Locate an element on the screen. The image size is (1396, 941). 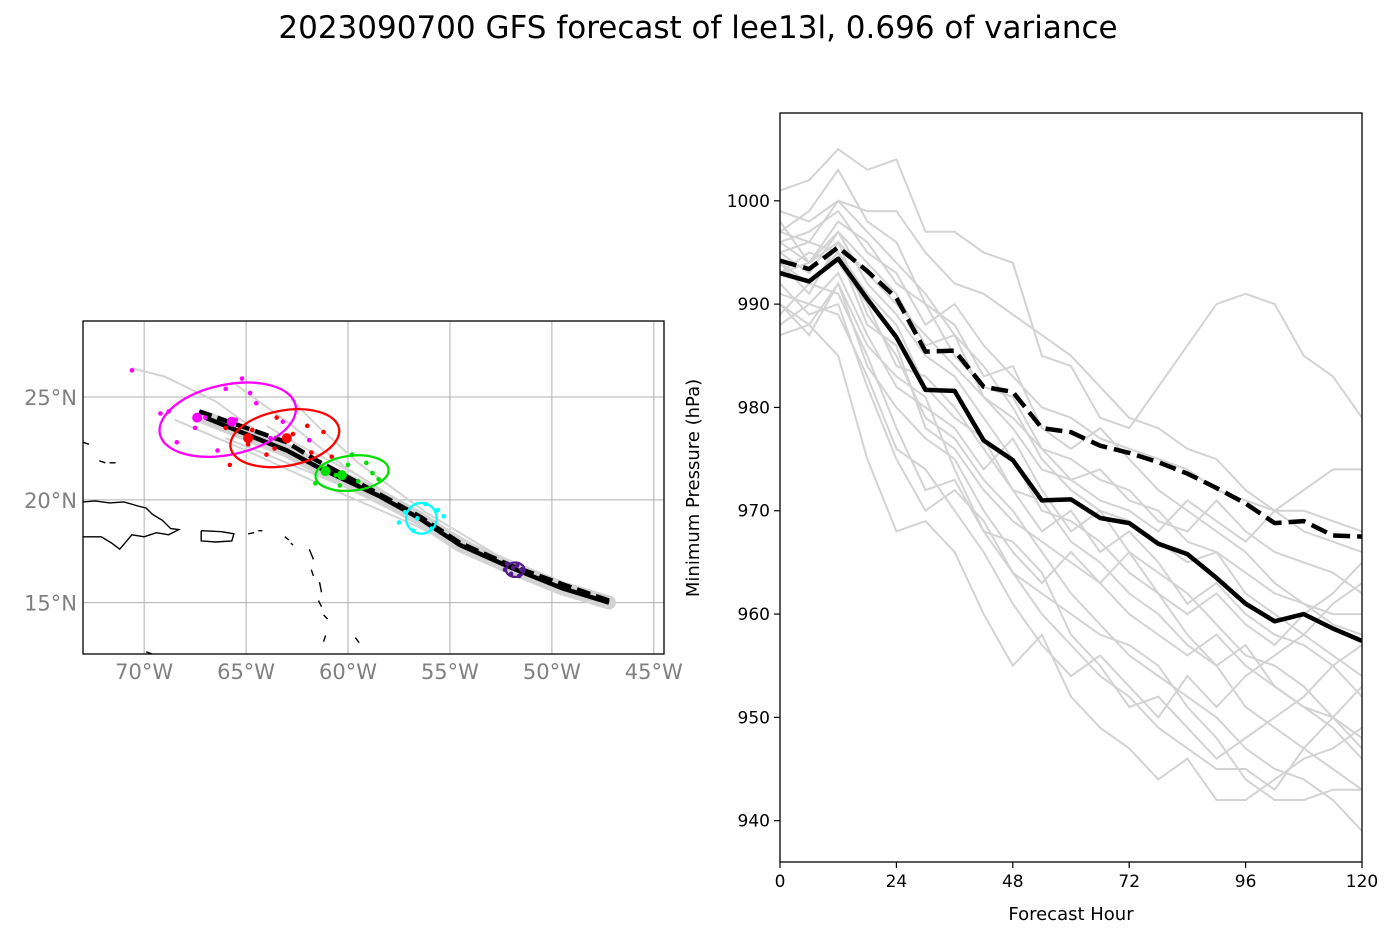
map-frame is located at coordinates (373, 487).